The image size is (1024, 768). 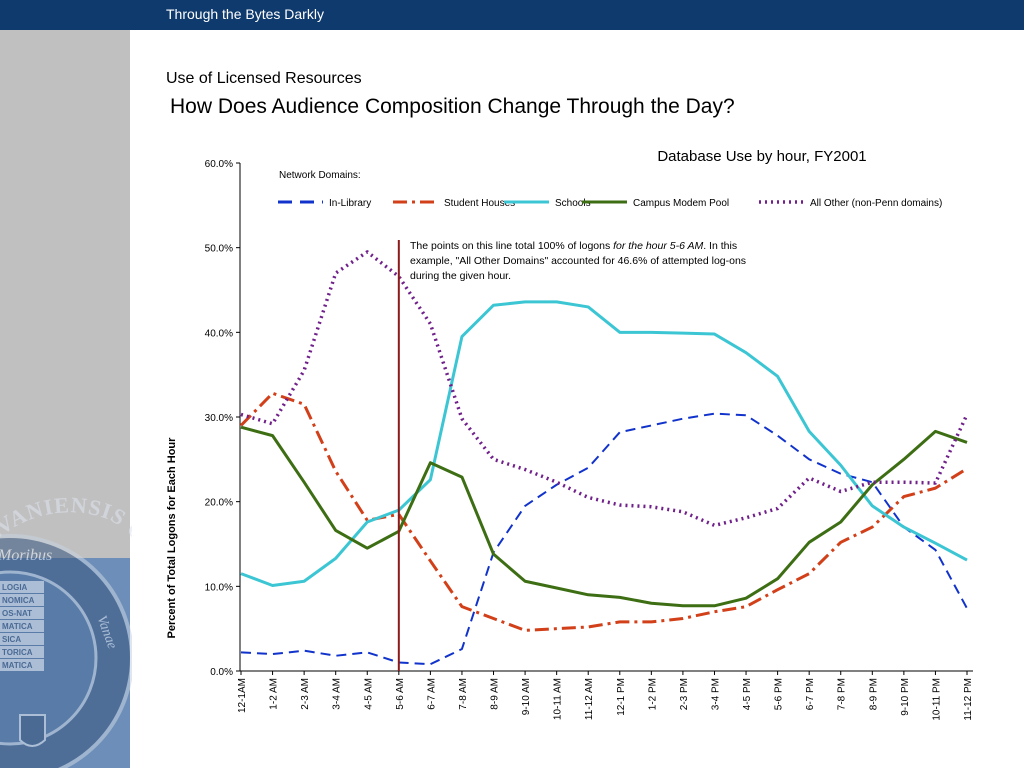 I want to click on y-axis-label: Percent of Total Logons for Each Hour, so click(x=172, y=538).